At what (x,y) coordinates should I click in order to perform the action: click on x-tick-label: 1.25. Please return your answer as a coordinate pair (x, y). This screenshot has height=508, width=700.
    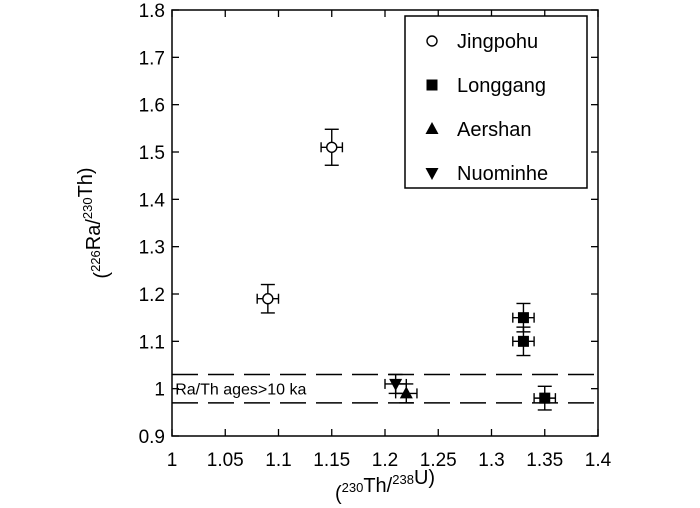
    Looking at the image, I should click on (438, 460).